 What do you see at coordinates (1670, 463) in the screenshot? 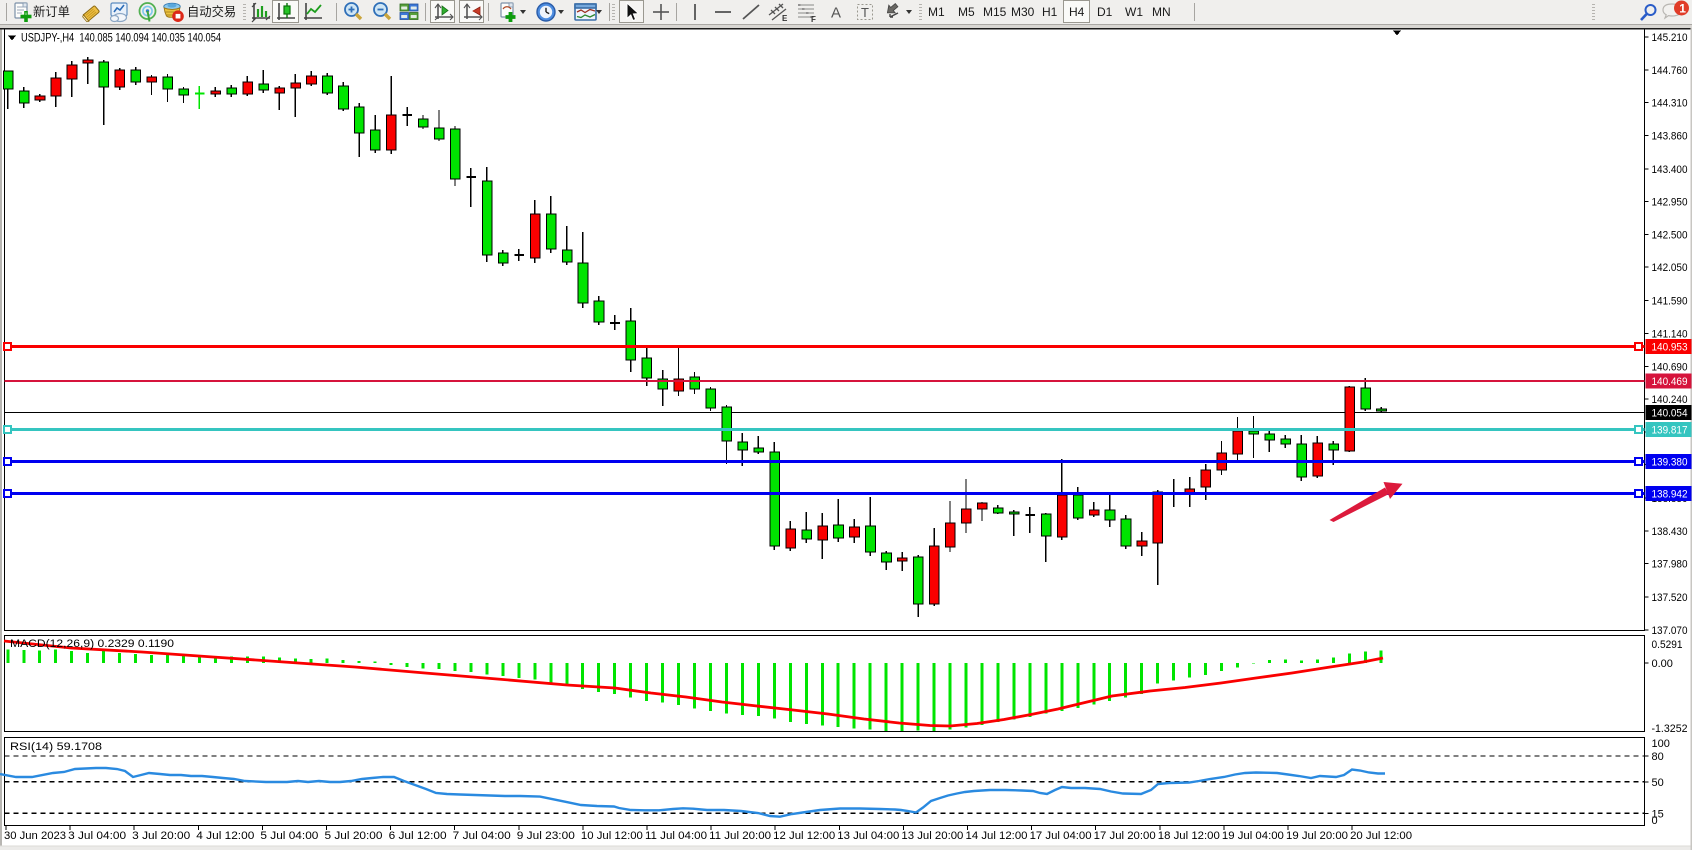
I see `svg-text: 139.380` at bounding box center [1670, 463].